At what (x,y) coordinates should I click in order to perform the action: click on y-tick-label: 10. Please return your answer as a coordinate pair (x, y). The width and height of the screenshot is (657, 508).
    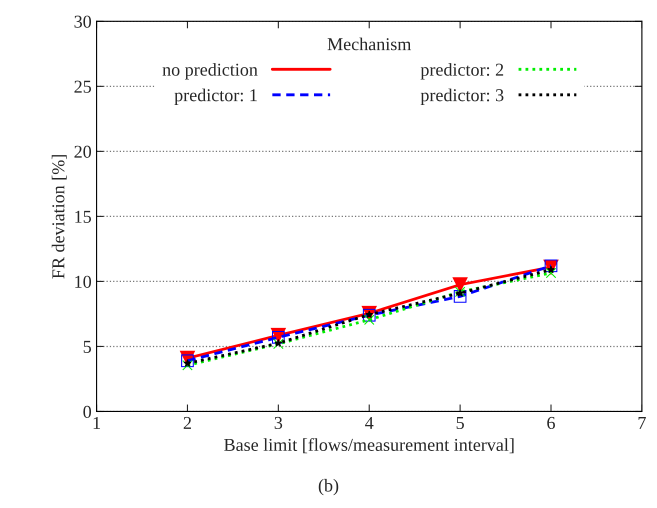
    Looking at the image, I should click on (83, 282).